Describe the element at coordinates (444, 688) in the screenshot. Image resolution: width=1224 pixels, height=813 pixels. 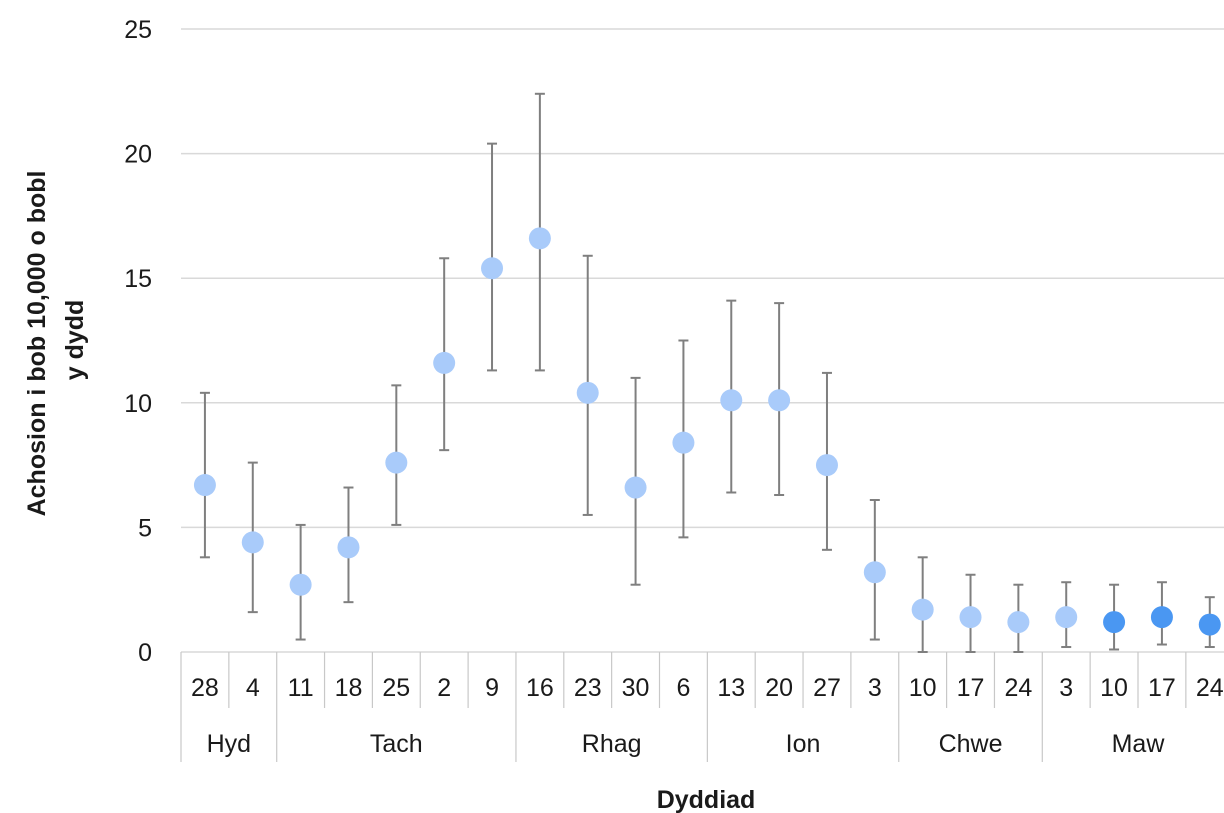
I see `x-tick-label: 2` at that location.